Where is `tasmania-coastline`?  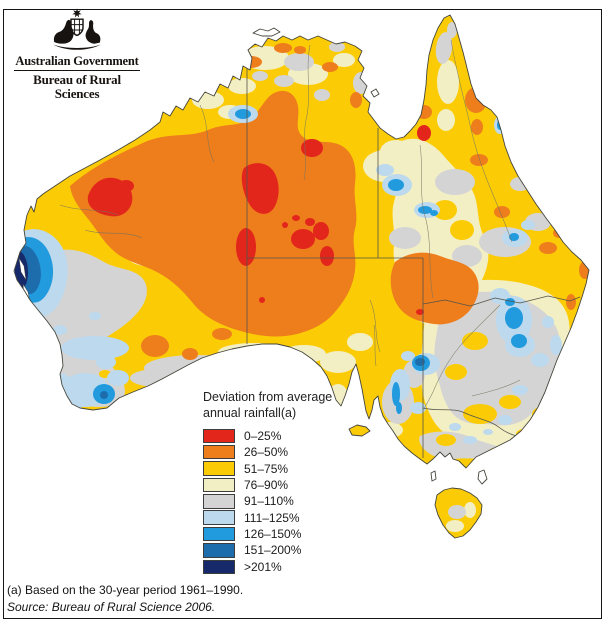 tasmania-coastline is located at coordinates (458, 513).